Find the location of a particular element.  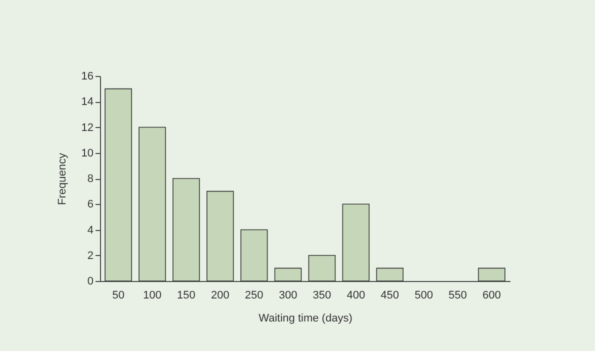

x-tick-label: 100 is located at coordinates (152, 296).